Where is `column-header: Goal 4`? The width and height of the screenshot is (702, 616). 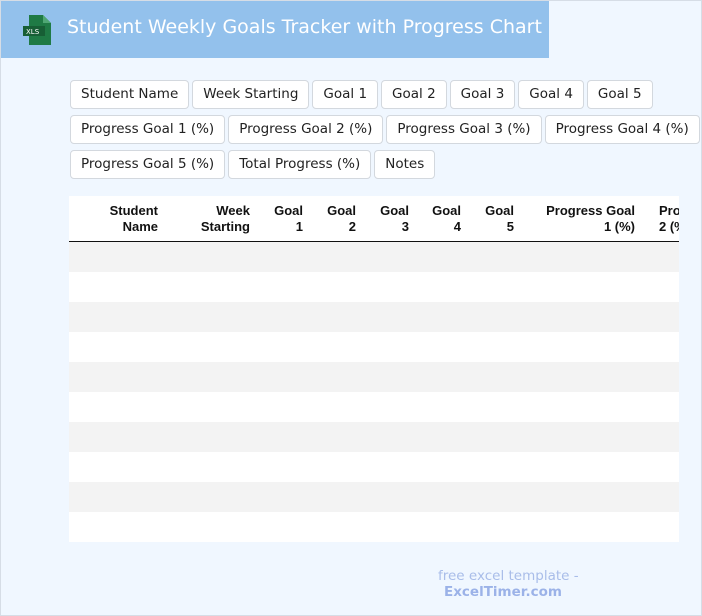 column-header: Goal 4 is located at coordinates (443, 218).